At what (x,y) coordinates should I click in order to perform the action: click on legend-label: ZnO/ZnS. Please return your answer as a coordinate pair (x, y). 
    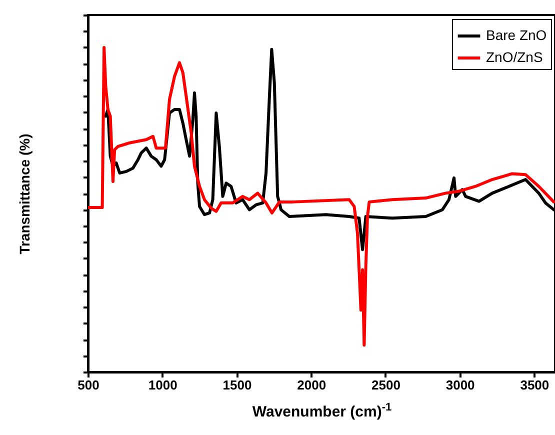
    Looking at the image, I should click on (514, 57).